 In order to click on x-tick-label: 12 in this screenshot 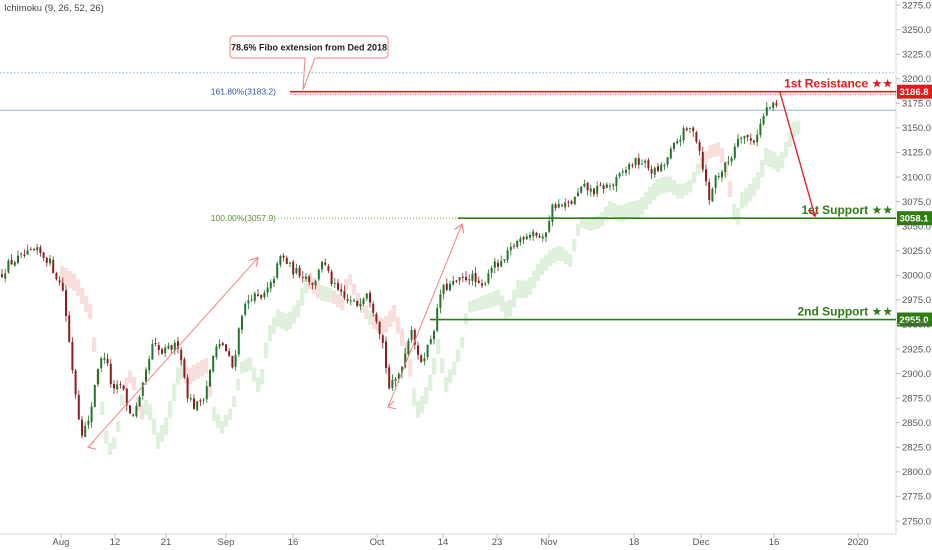, I will do `click(115, 542)`.